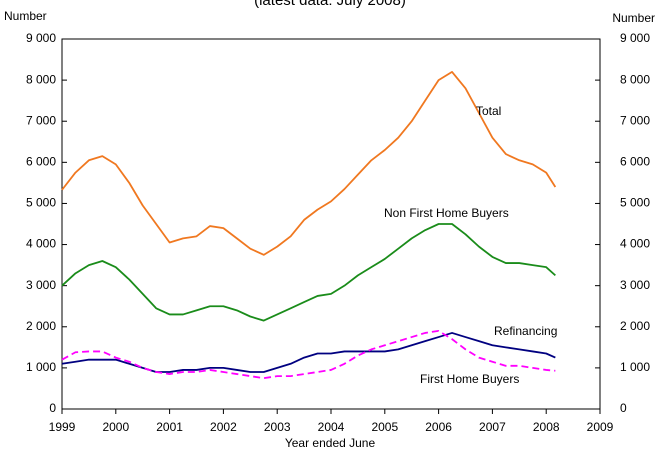  Describe the element at coordinates (277, 427) in the screenshot. I see `x-tick-label: 2003` at that location.